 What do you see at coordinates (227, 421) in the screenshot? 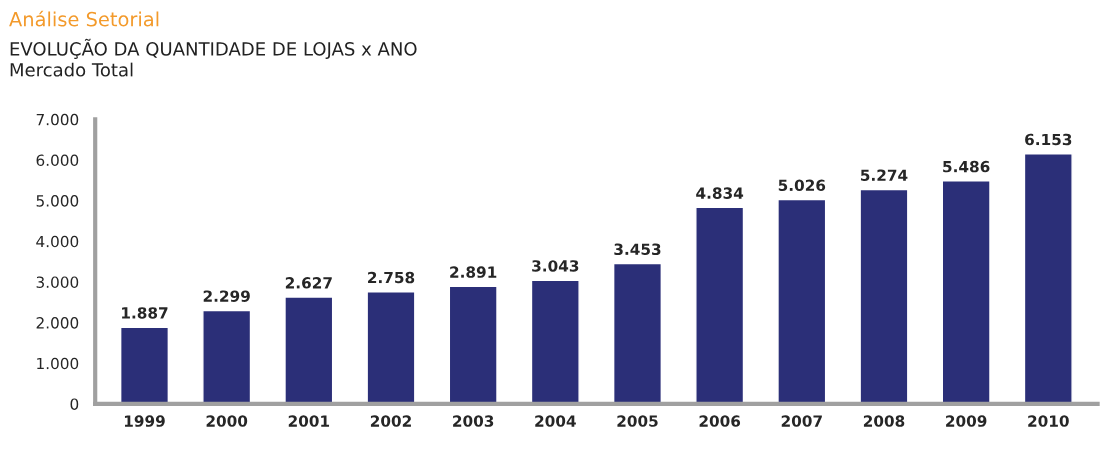
I see `x-tick-label: 2000` at bounding box center [227, 421].